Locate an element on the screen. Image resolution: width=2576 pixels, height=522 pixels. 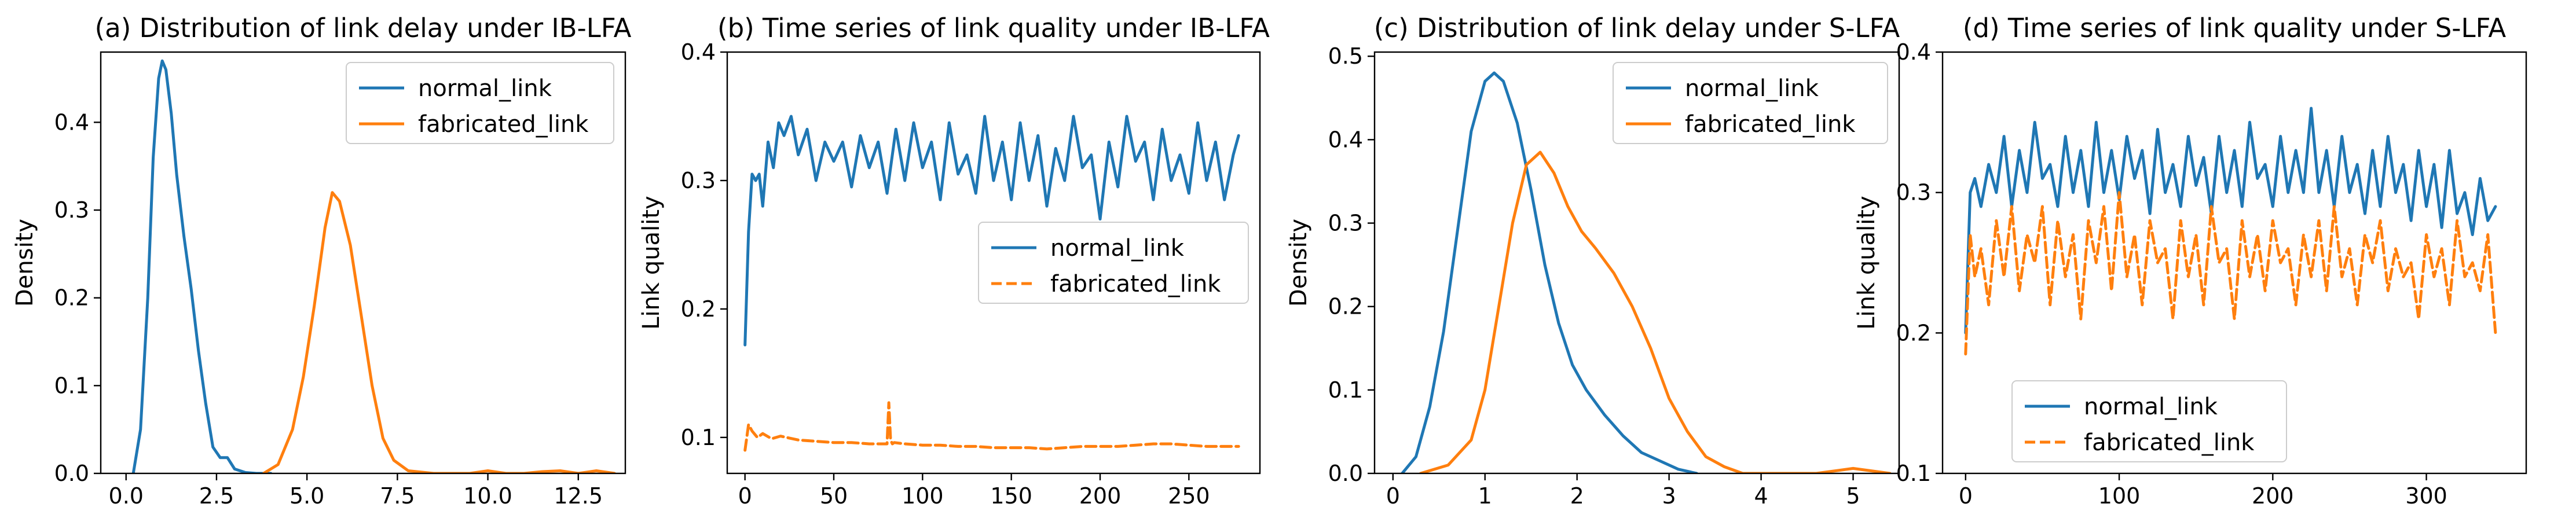
x-tick-label: 7.5 is located at coordinates (397, 496).